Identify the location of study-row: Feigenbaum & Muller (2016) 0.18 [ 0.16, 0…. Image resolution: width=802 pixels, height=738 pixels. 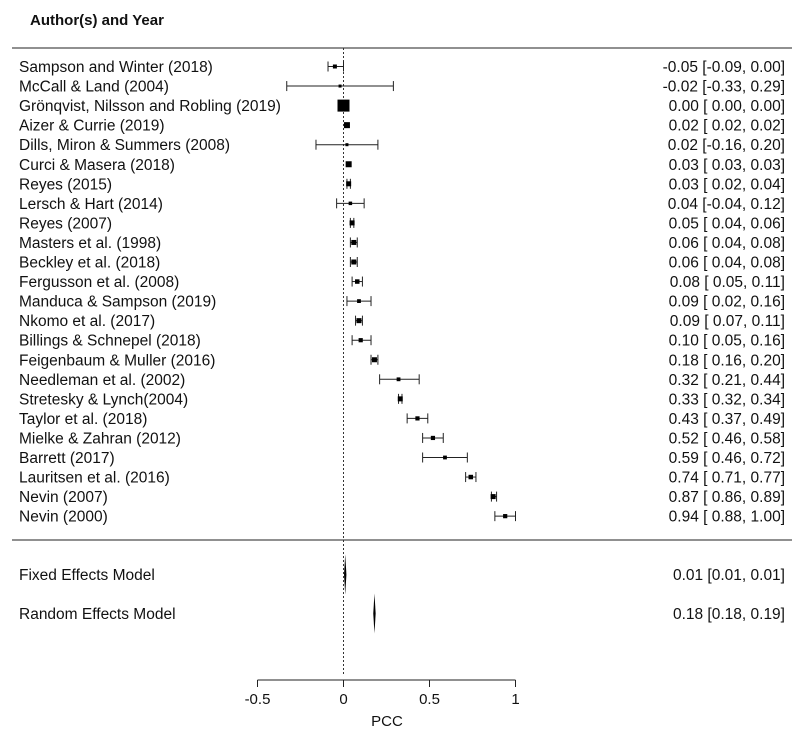
(402, 360).